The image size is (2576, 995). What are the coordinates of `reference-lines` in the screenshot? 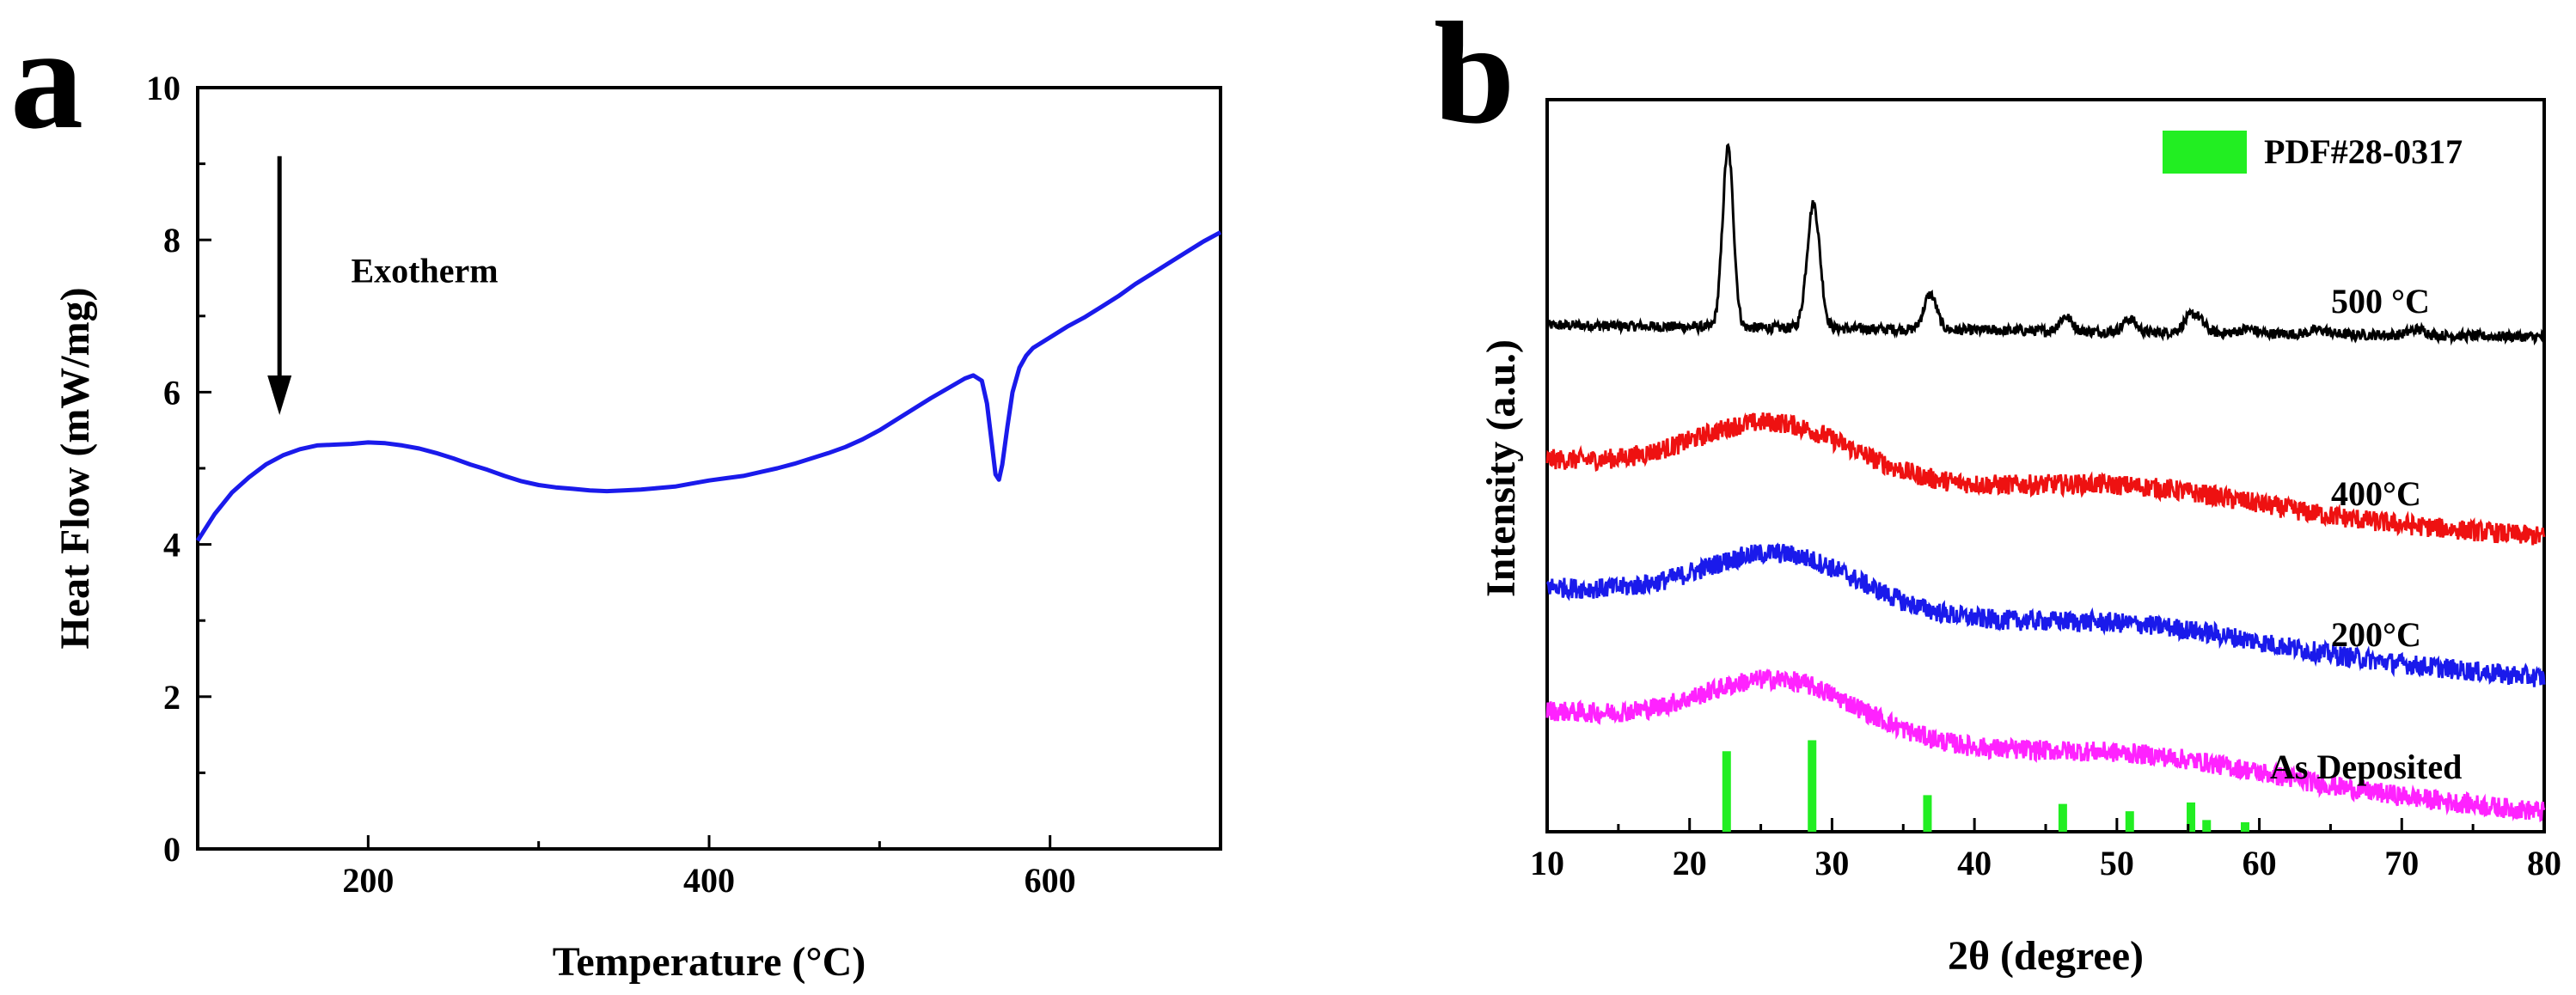 It's located at (1985, 786).